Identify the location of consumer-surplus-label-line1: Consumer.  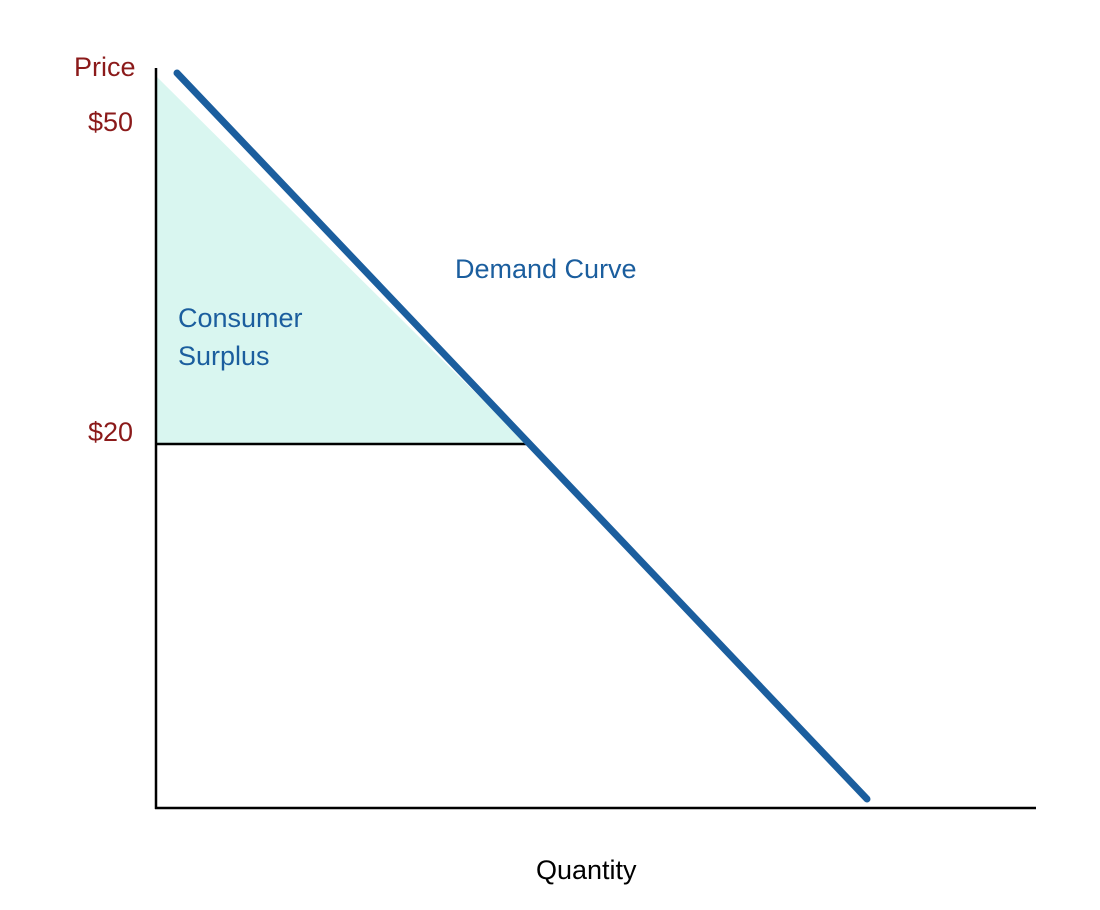
(240, 318).